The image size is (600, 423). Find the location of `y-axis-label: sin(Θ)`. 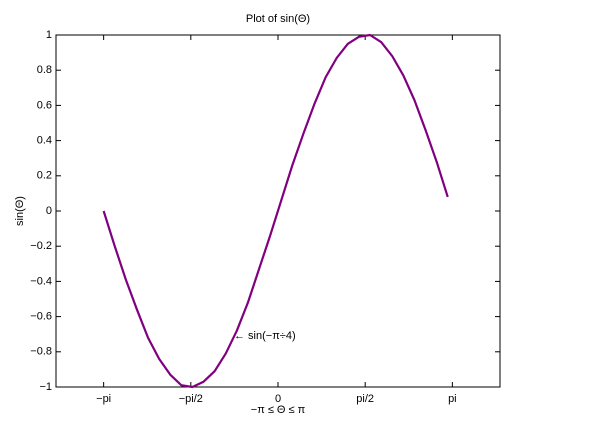

y-axis-label: sin(Θ) is located at coordinates (20, 211).